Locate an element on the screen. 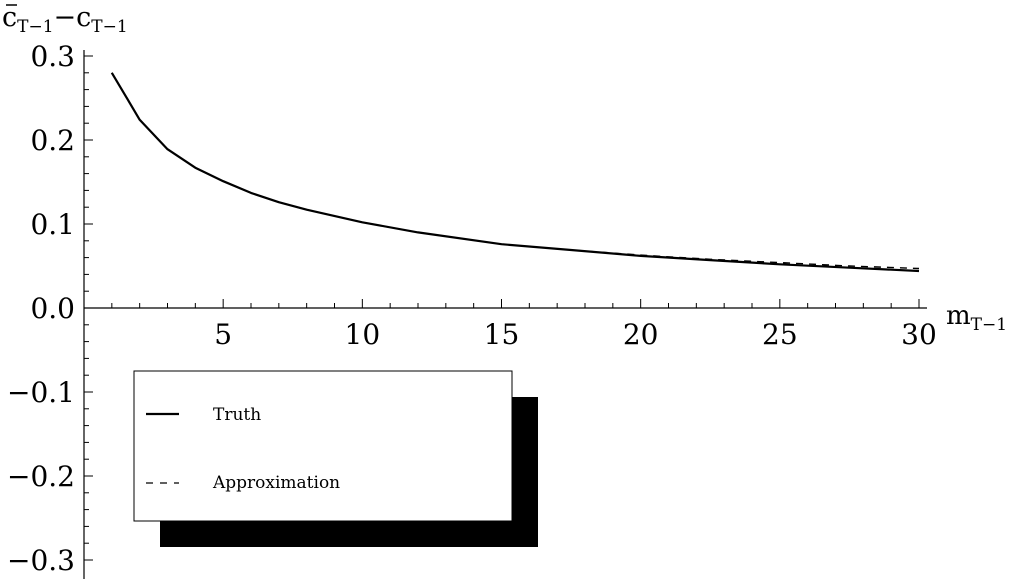 The image size is (1020, 584). y-axis-title-main2: c is located at coordinates (83, 17).